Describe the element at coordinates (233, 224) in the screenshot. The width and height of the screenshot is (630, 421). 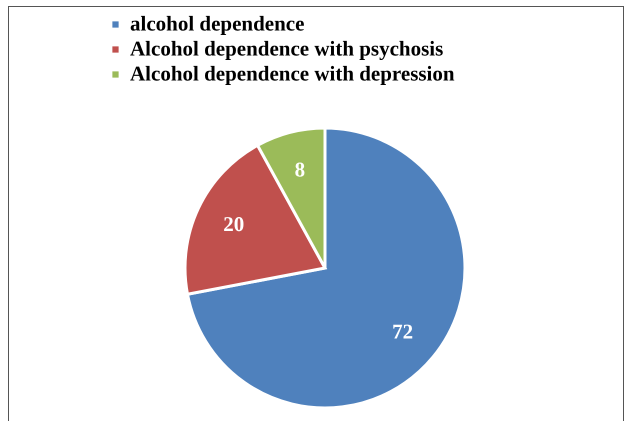
I see `data-label: 20` at that location.